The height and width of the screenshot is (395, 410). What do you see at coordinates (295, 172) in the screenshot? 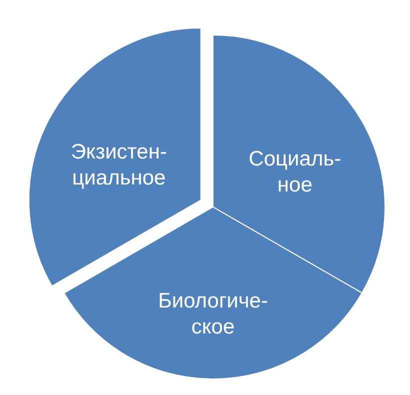
I see `slice-label: Социаль- ное` at bounding box center [295, 172].